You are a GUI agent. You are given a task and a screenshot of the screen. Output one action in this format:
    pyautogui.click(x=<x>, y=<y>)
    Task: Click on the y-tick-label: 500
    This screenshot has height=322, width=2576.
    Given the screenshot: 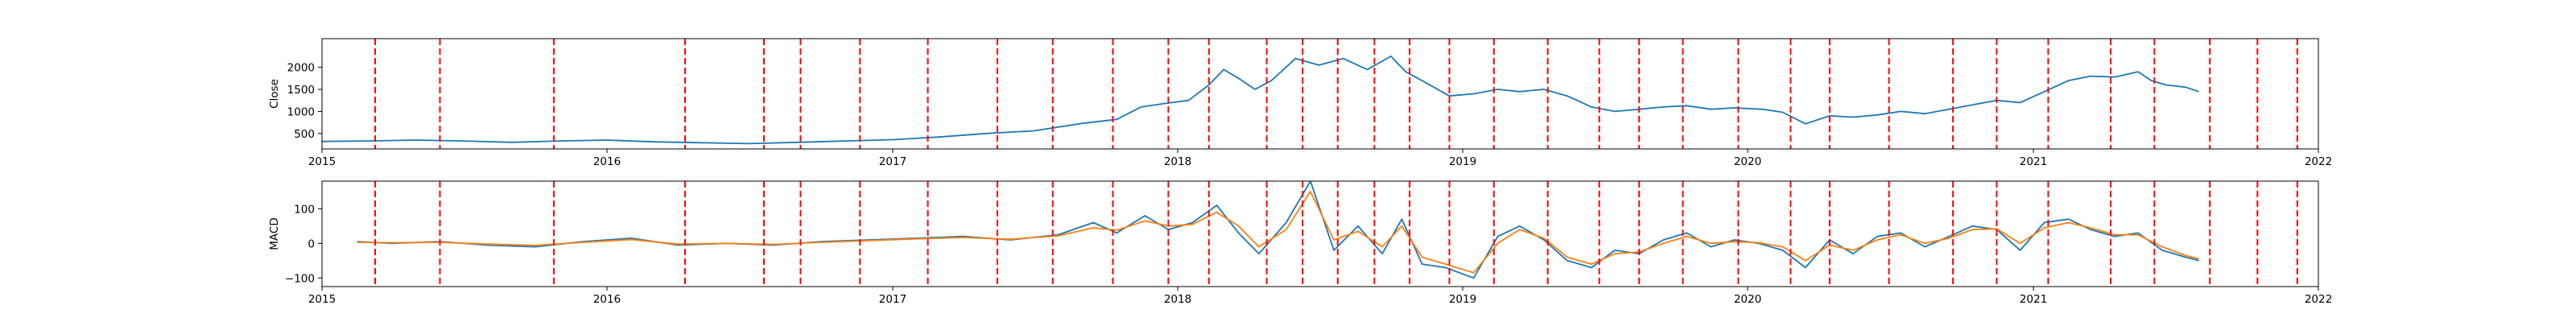 What is the action you would take?
    pyautogui.click(x=304, y=134)
    